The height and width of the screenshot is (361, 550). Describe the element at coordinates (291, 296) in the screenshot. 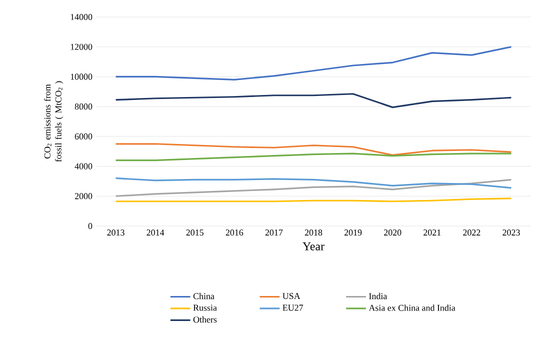

I see `legend-label: USA` at that location.